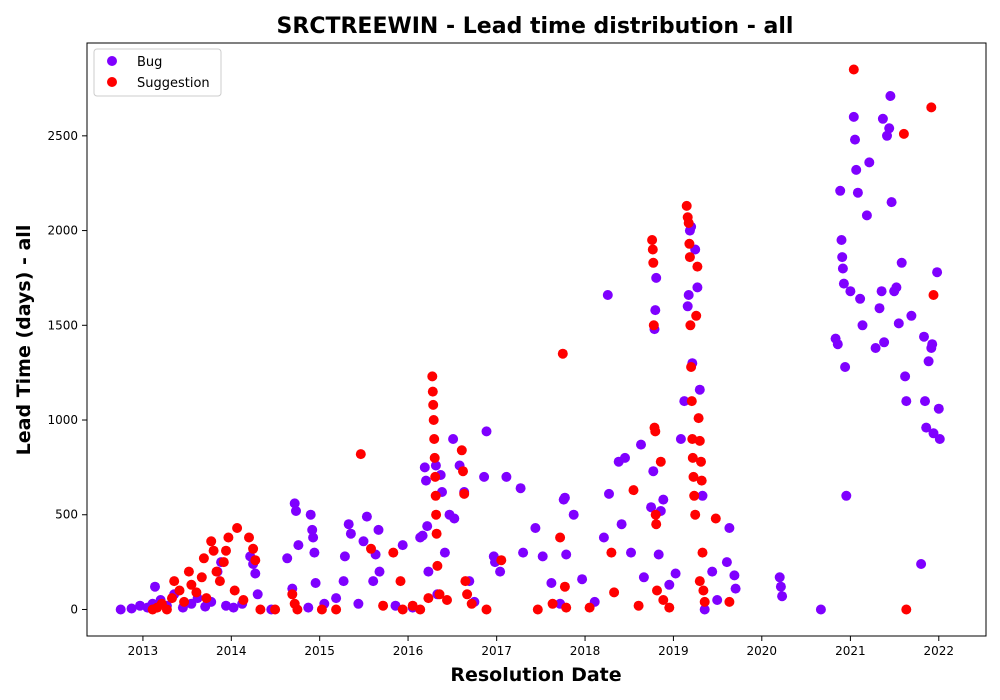  Describe the element at coordinates (496, 651) in the screenshot. I see `x-tick-label: 2017` at that location.